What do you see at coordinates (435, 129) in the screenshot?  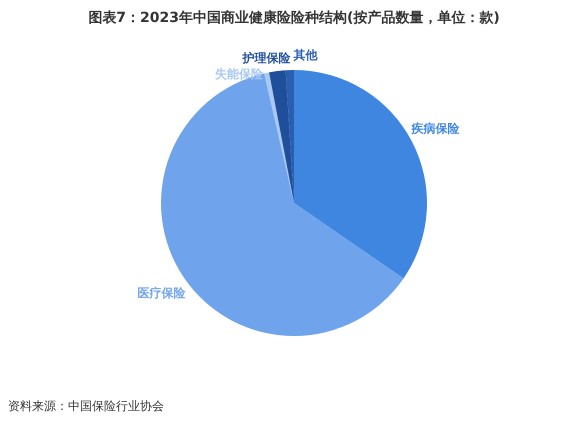 I see `slice-label: 疾病保险` at bounding box center [435, 129].